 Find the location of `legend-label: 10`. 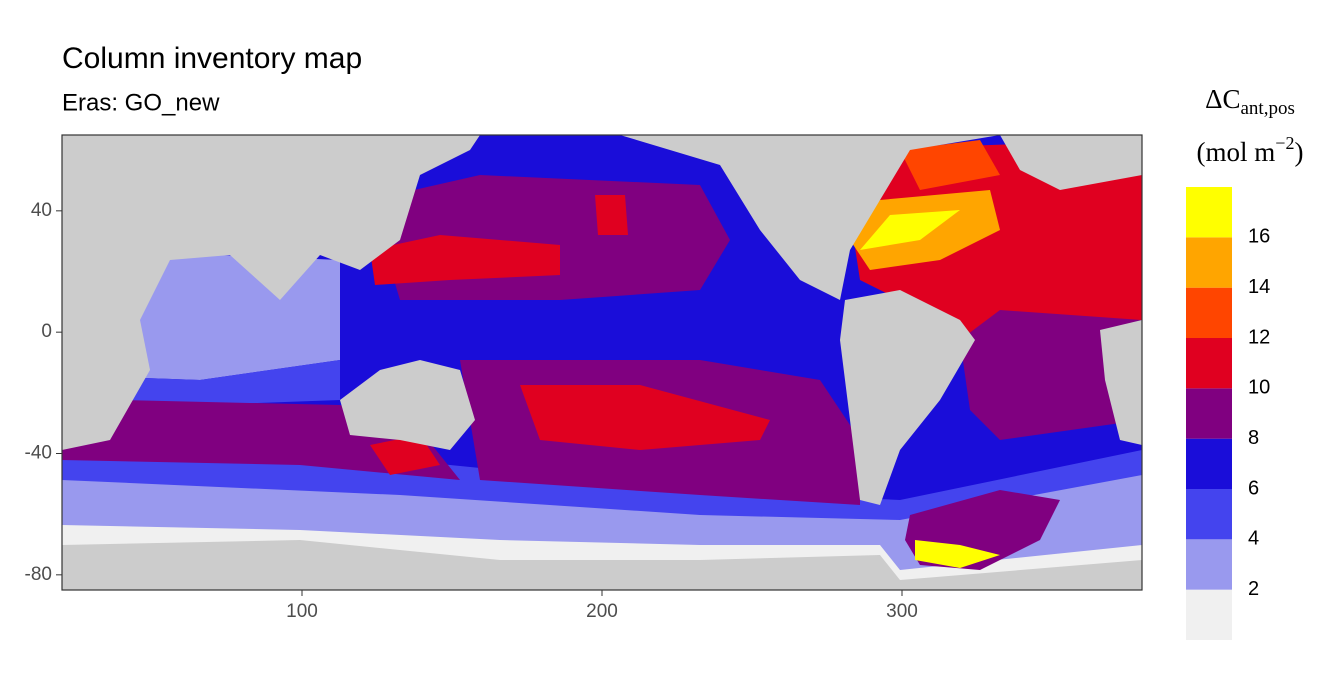

legend-label: 10 is located at coordinates (1259, 388).